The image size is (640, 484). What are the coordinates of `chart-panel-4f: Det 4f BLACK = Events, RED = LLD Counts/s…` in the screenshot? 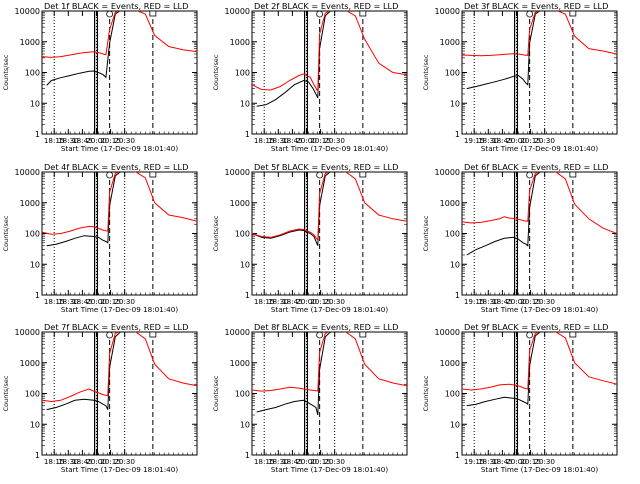 It's located at (100, 238).